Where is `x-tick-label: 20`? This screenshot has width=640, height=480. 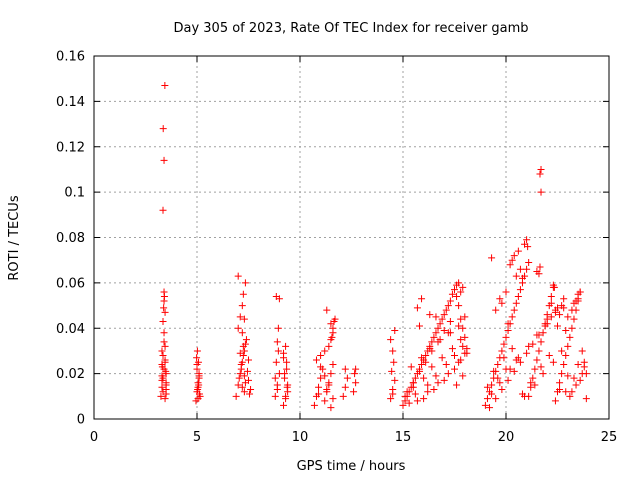
x-tick-label: 20 is located at coordinates (506, 437).